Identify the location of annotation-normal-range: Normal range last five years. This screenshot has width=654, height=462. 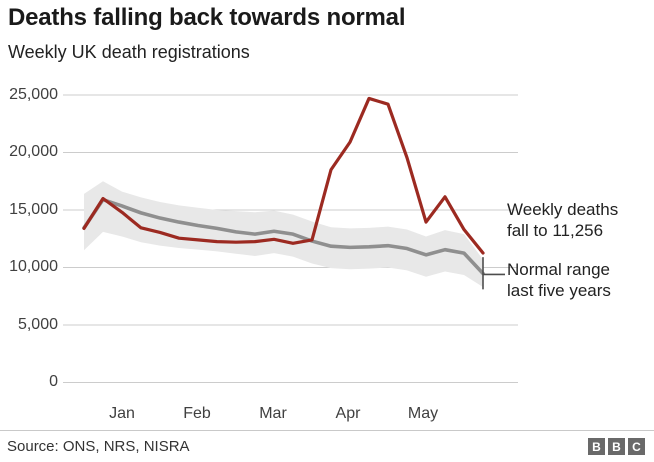
(580, 280).